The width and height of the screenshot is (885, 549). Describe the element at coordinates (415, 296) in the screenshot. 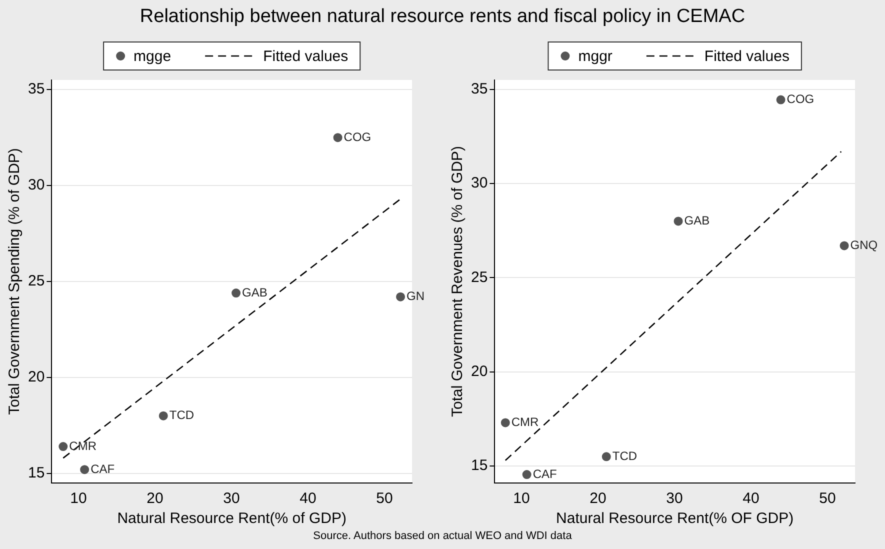

I see `annotation: GN` at that location.